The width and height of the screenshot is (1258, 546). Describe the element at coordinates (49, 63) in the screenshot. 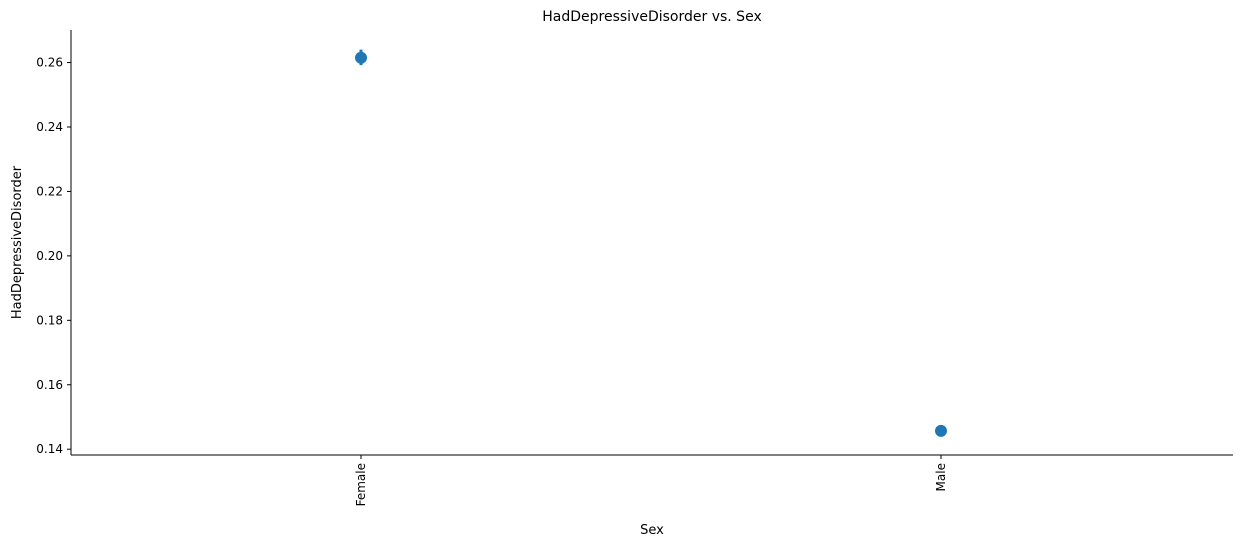

I see `y-tick-label: 0.26` at that location.